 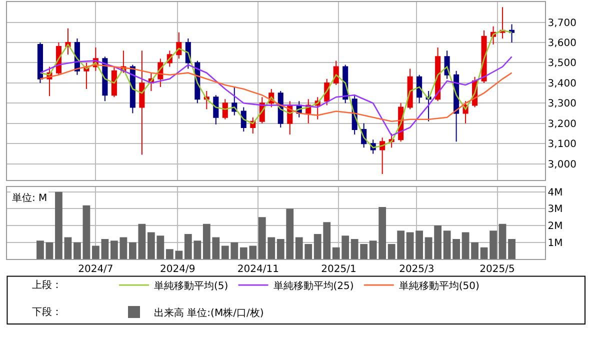 What do you see at coordinates (562, 44) in the screenshot?
I see `y-tick-label: 3,600` at bounding box center [562, 44].